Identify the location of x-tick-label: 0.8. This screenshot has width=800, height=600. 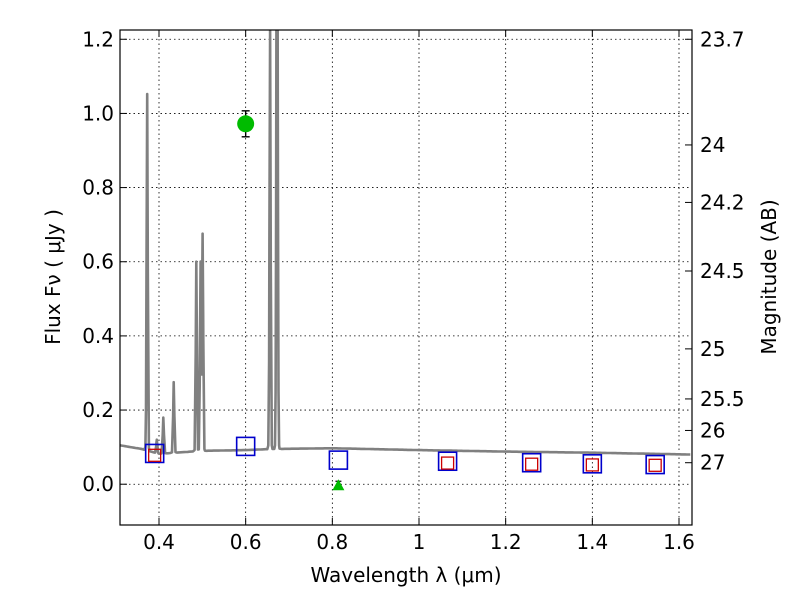
(332, 542).